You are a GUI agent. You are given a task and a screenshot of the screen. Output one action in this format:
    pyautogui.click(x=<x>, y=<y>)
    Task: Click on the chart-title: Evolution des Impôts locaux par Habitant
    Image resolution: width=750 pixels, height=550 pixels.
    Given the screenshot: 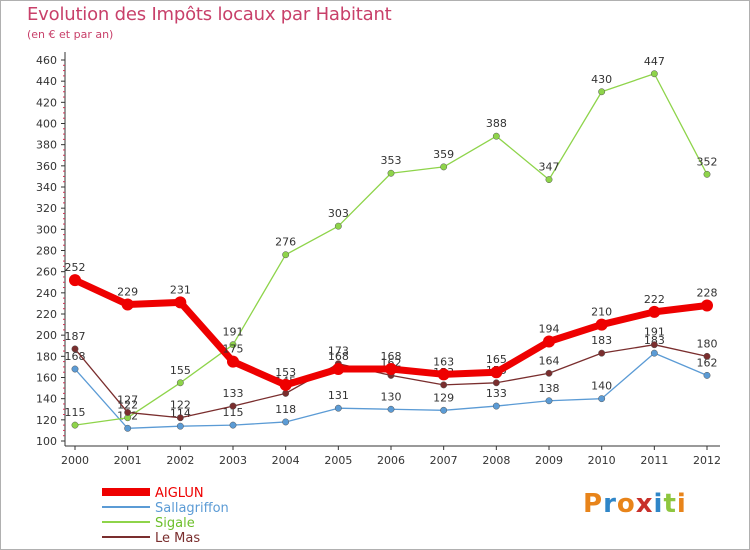 What is the action you would take?
    pyautogui.click(x=209, y=14)
    